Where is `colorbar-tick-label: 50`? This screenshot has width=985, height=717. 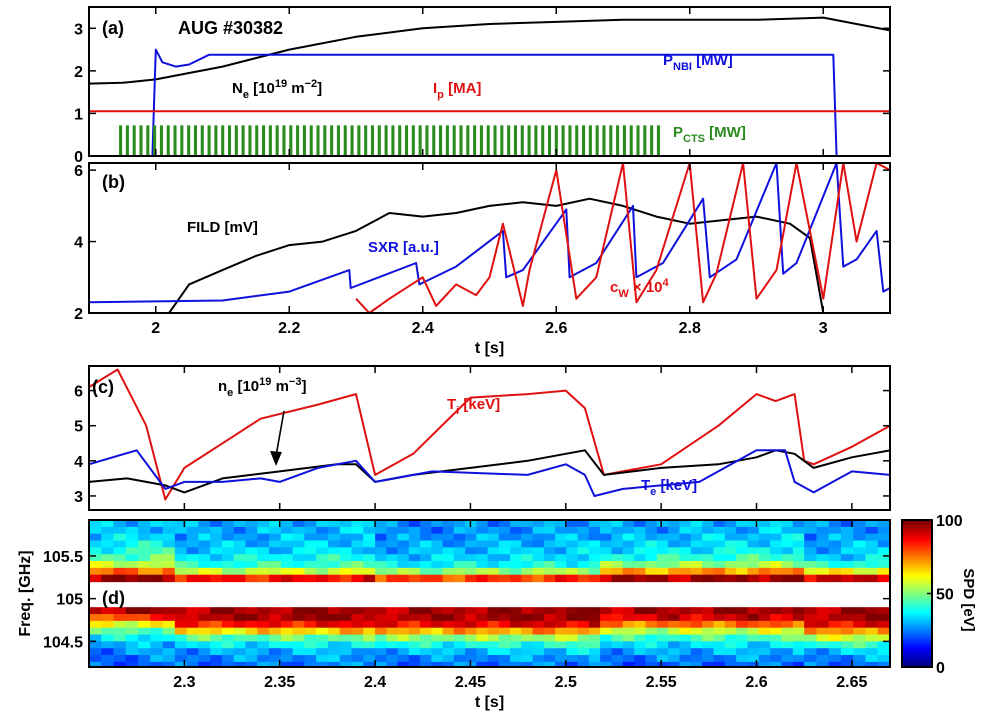
colorbar-tick-label: 50 is located at coordinates (945, 595).